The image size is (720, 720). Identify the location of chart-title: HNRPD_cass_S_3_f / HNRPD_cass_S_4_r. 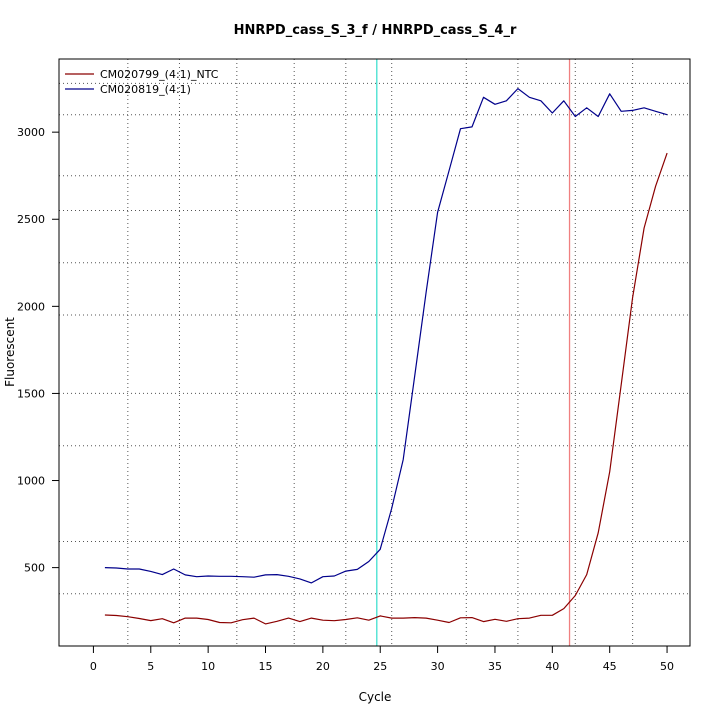
(375, 30).